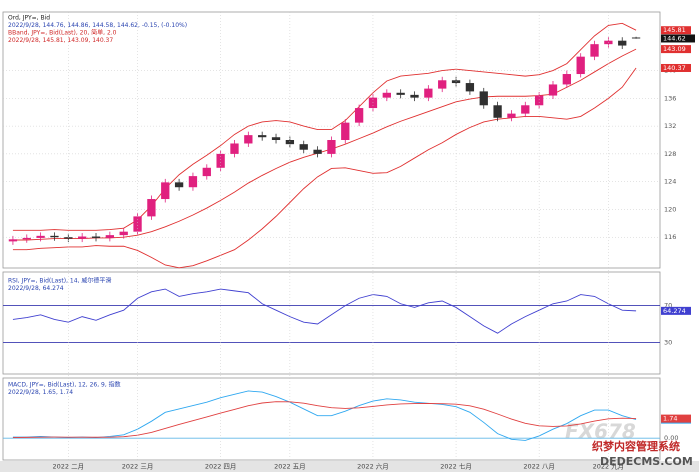 The width and height of the screenshot is (699, 472). I want to click on last-value-label: 1.74, so click(670, 419).